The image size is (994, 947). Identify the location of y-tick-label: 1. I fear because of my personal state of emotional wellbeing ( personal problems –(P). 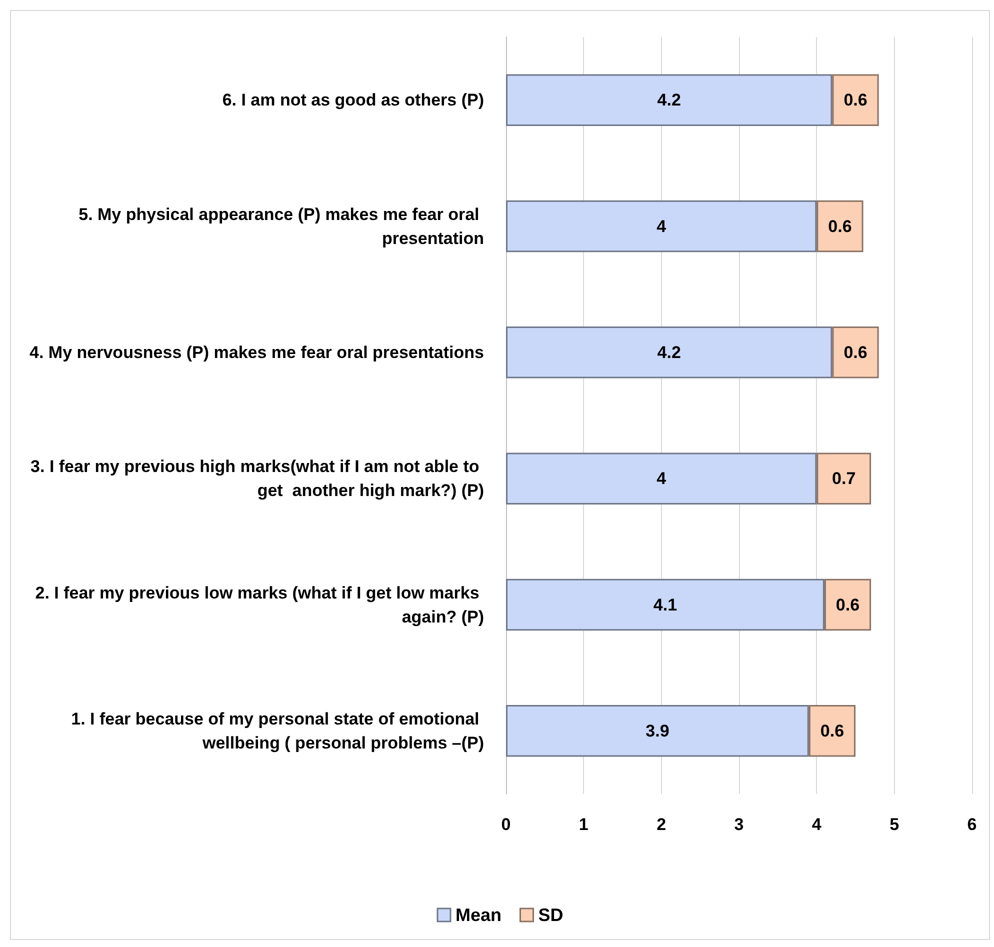
(277, 730).